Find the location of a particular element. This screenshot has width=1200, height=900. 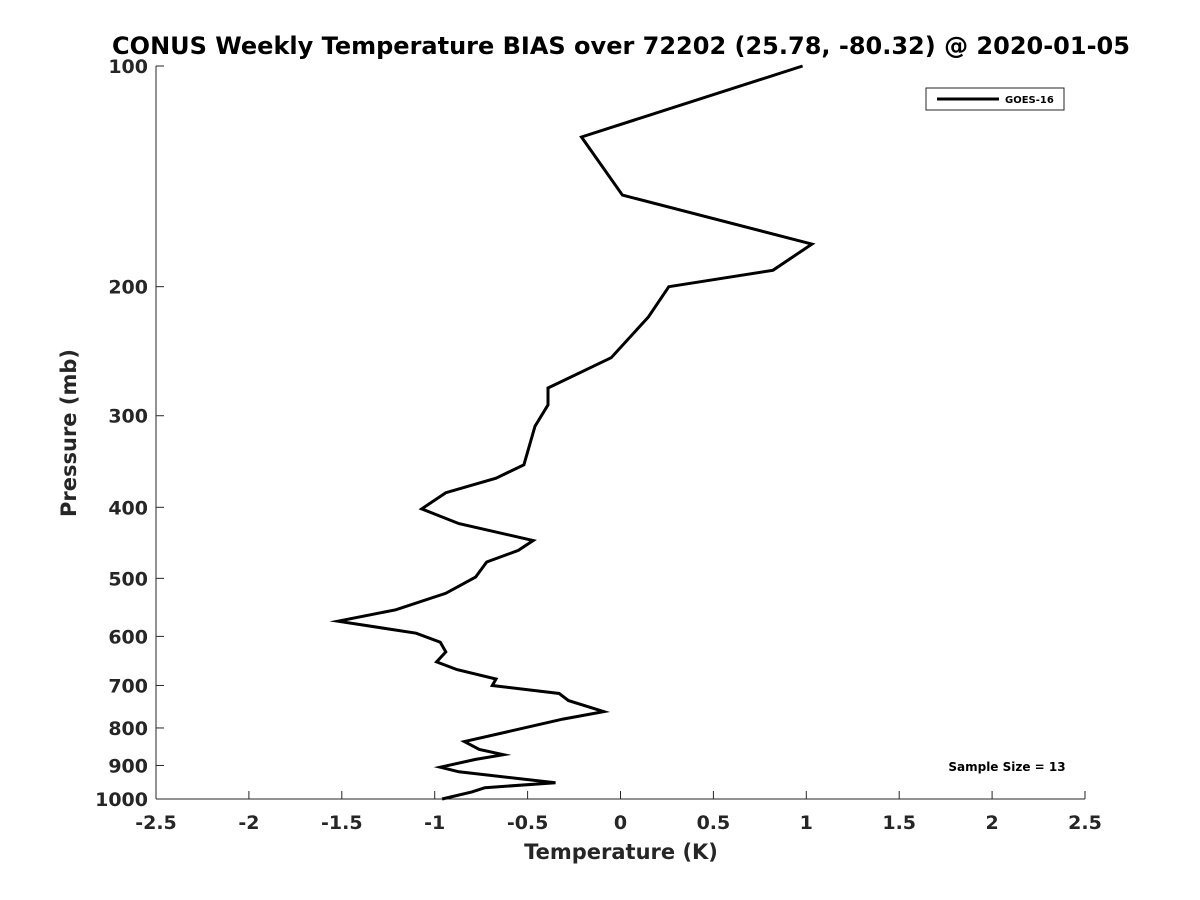

y-tick-label: 100 is located at coordinates (128, 67).